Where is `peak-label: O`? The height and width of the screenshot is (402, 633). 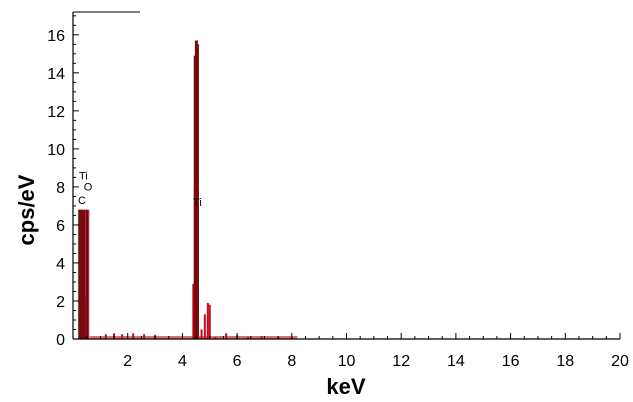
peak-label: O is located at coordinates (88, 188).